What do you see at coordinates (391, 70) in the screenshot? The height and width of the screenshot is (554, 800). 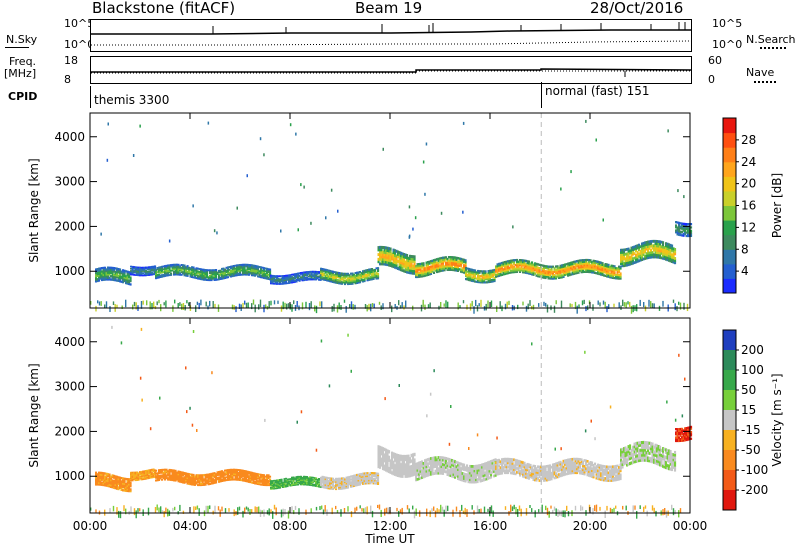 I see `freq-panel` at bounding box center [391, 70].